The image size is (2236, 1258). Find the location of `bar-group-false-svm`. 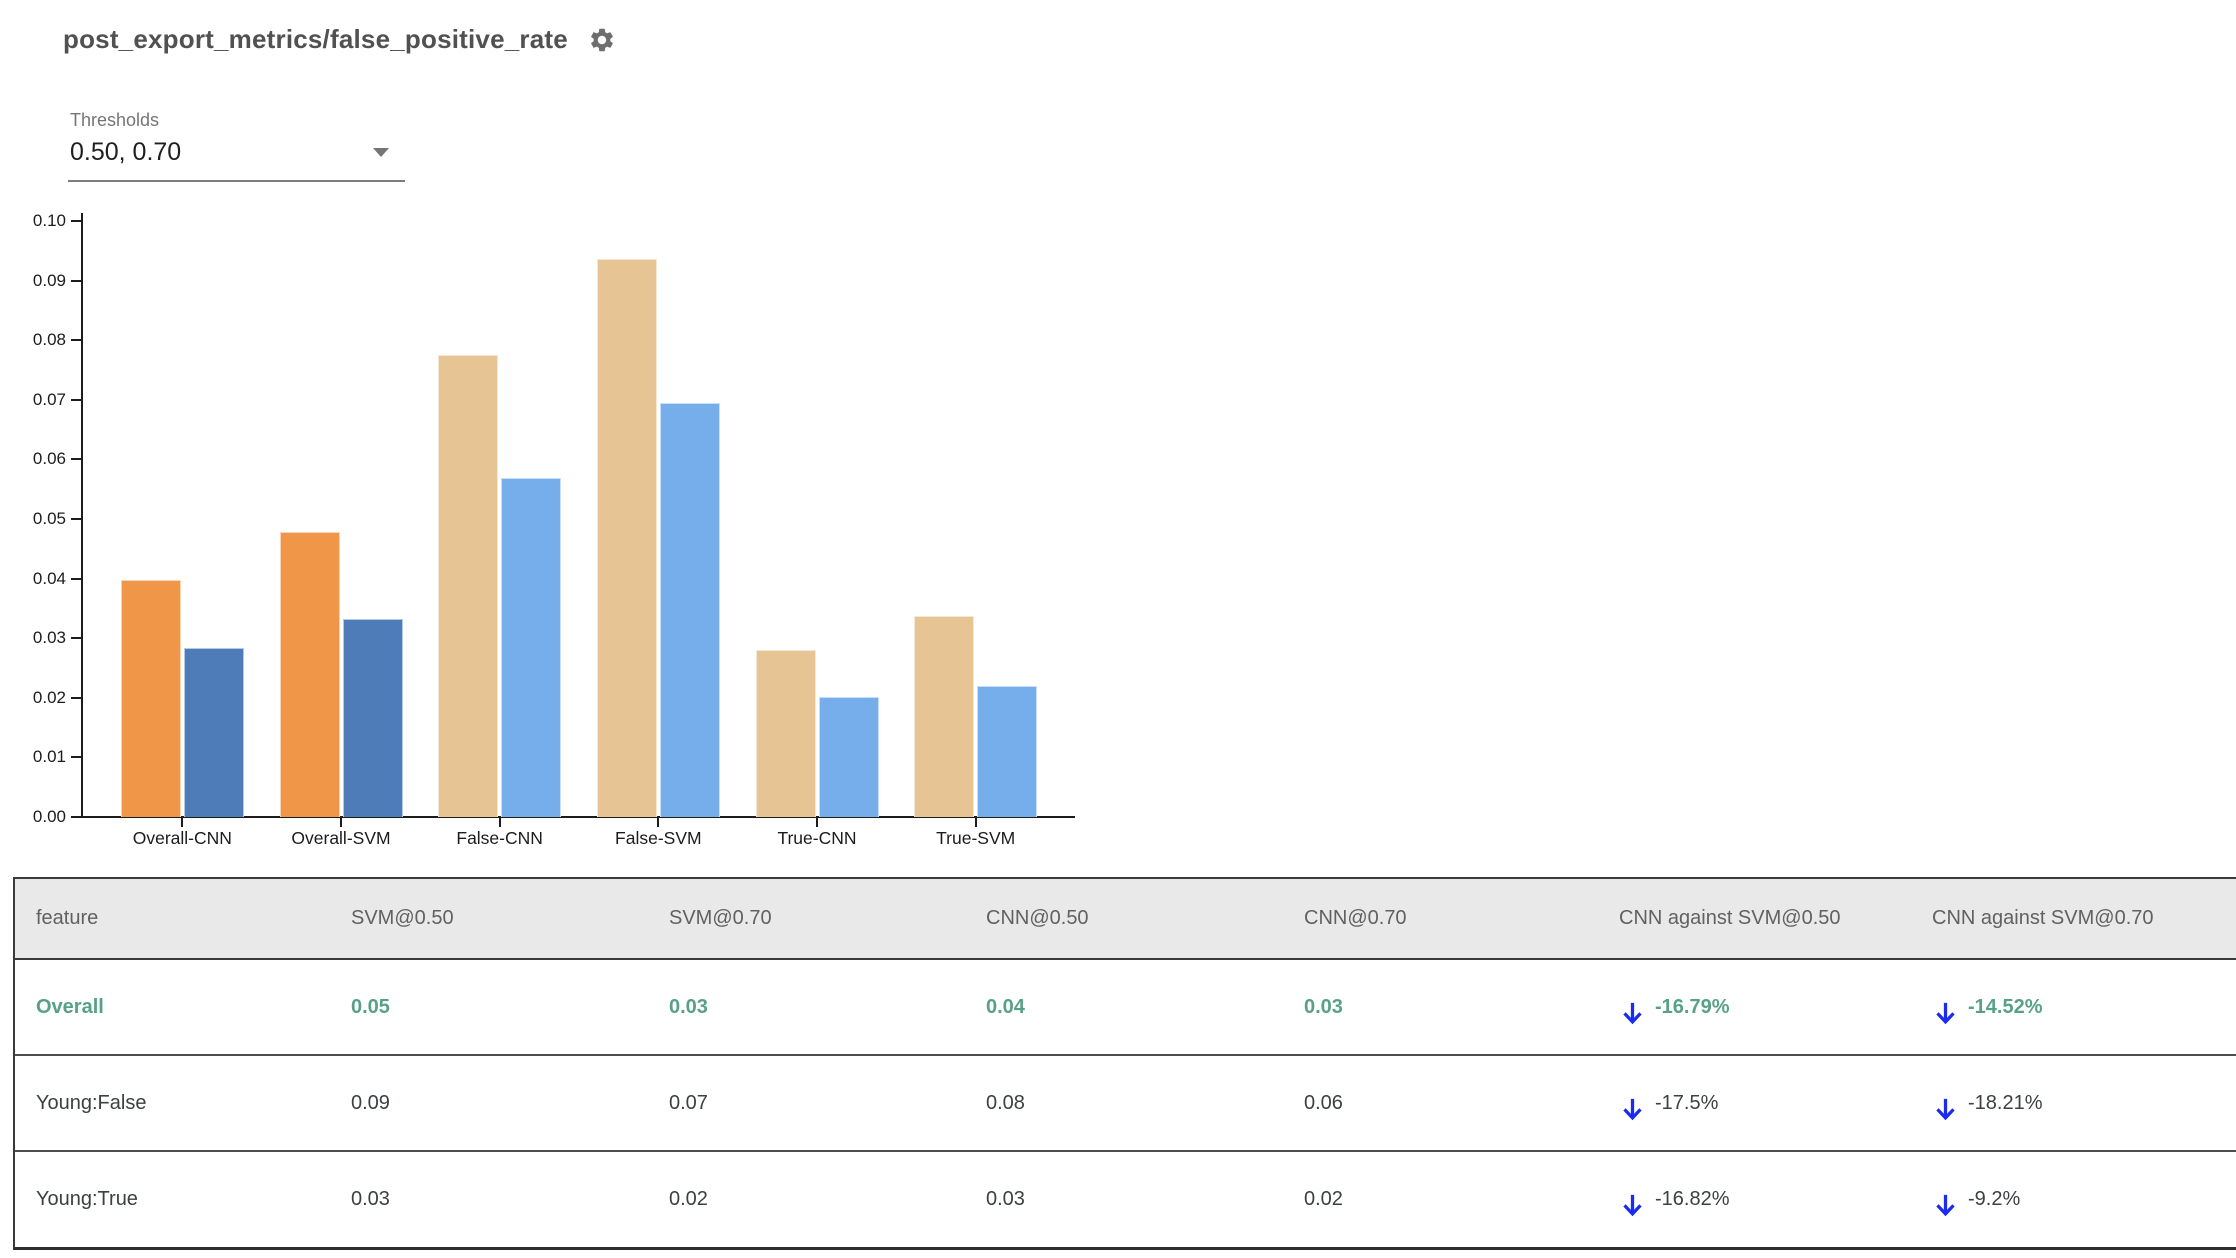

bar-group-false-svm is located at coordinates (658, 519).